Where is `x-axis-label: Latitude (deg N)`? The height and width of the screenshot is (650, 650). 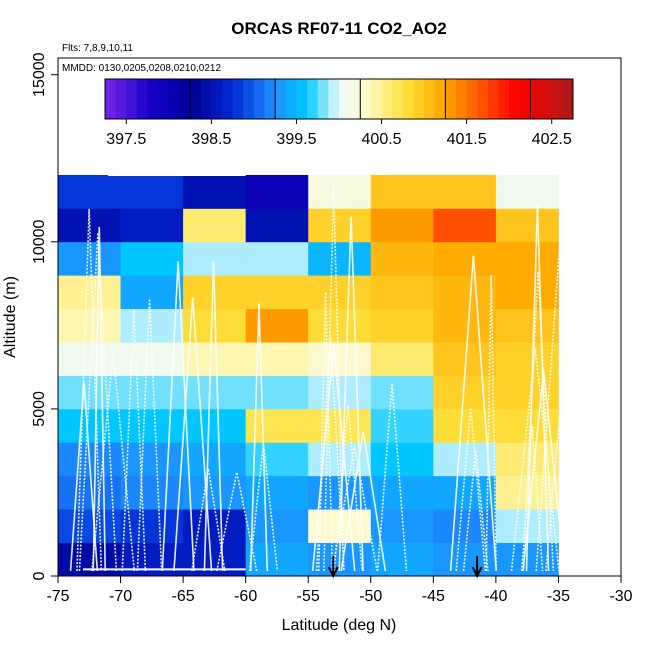
x-axis-label: Latitude (deg N) is located at coordinates (339, 625).